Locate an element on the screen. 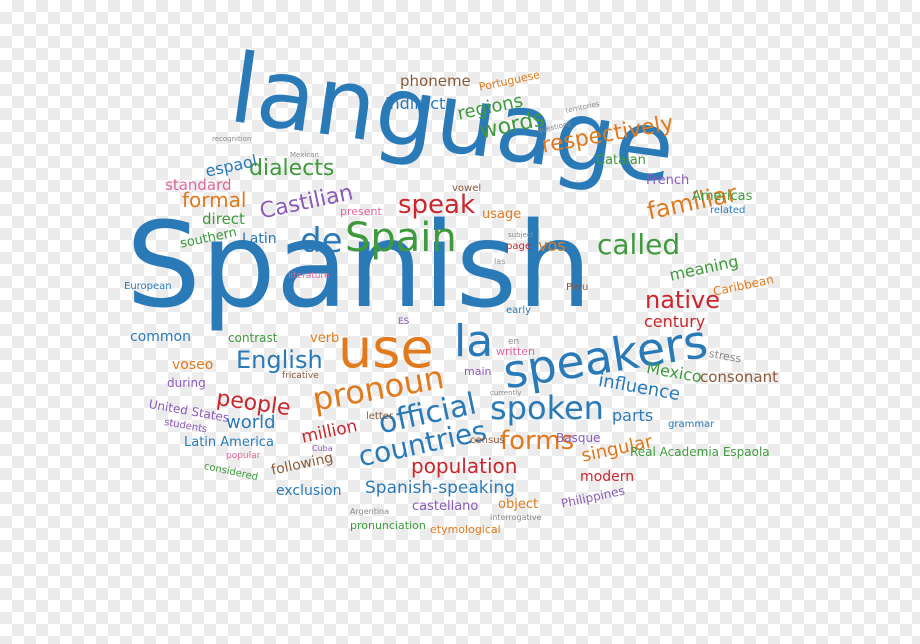 The image size is (920, 644). word-spoken: spoken is located at coordinates (547, 408).